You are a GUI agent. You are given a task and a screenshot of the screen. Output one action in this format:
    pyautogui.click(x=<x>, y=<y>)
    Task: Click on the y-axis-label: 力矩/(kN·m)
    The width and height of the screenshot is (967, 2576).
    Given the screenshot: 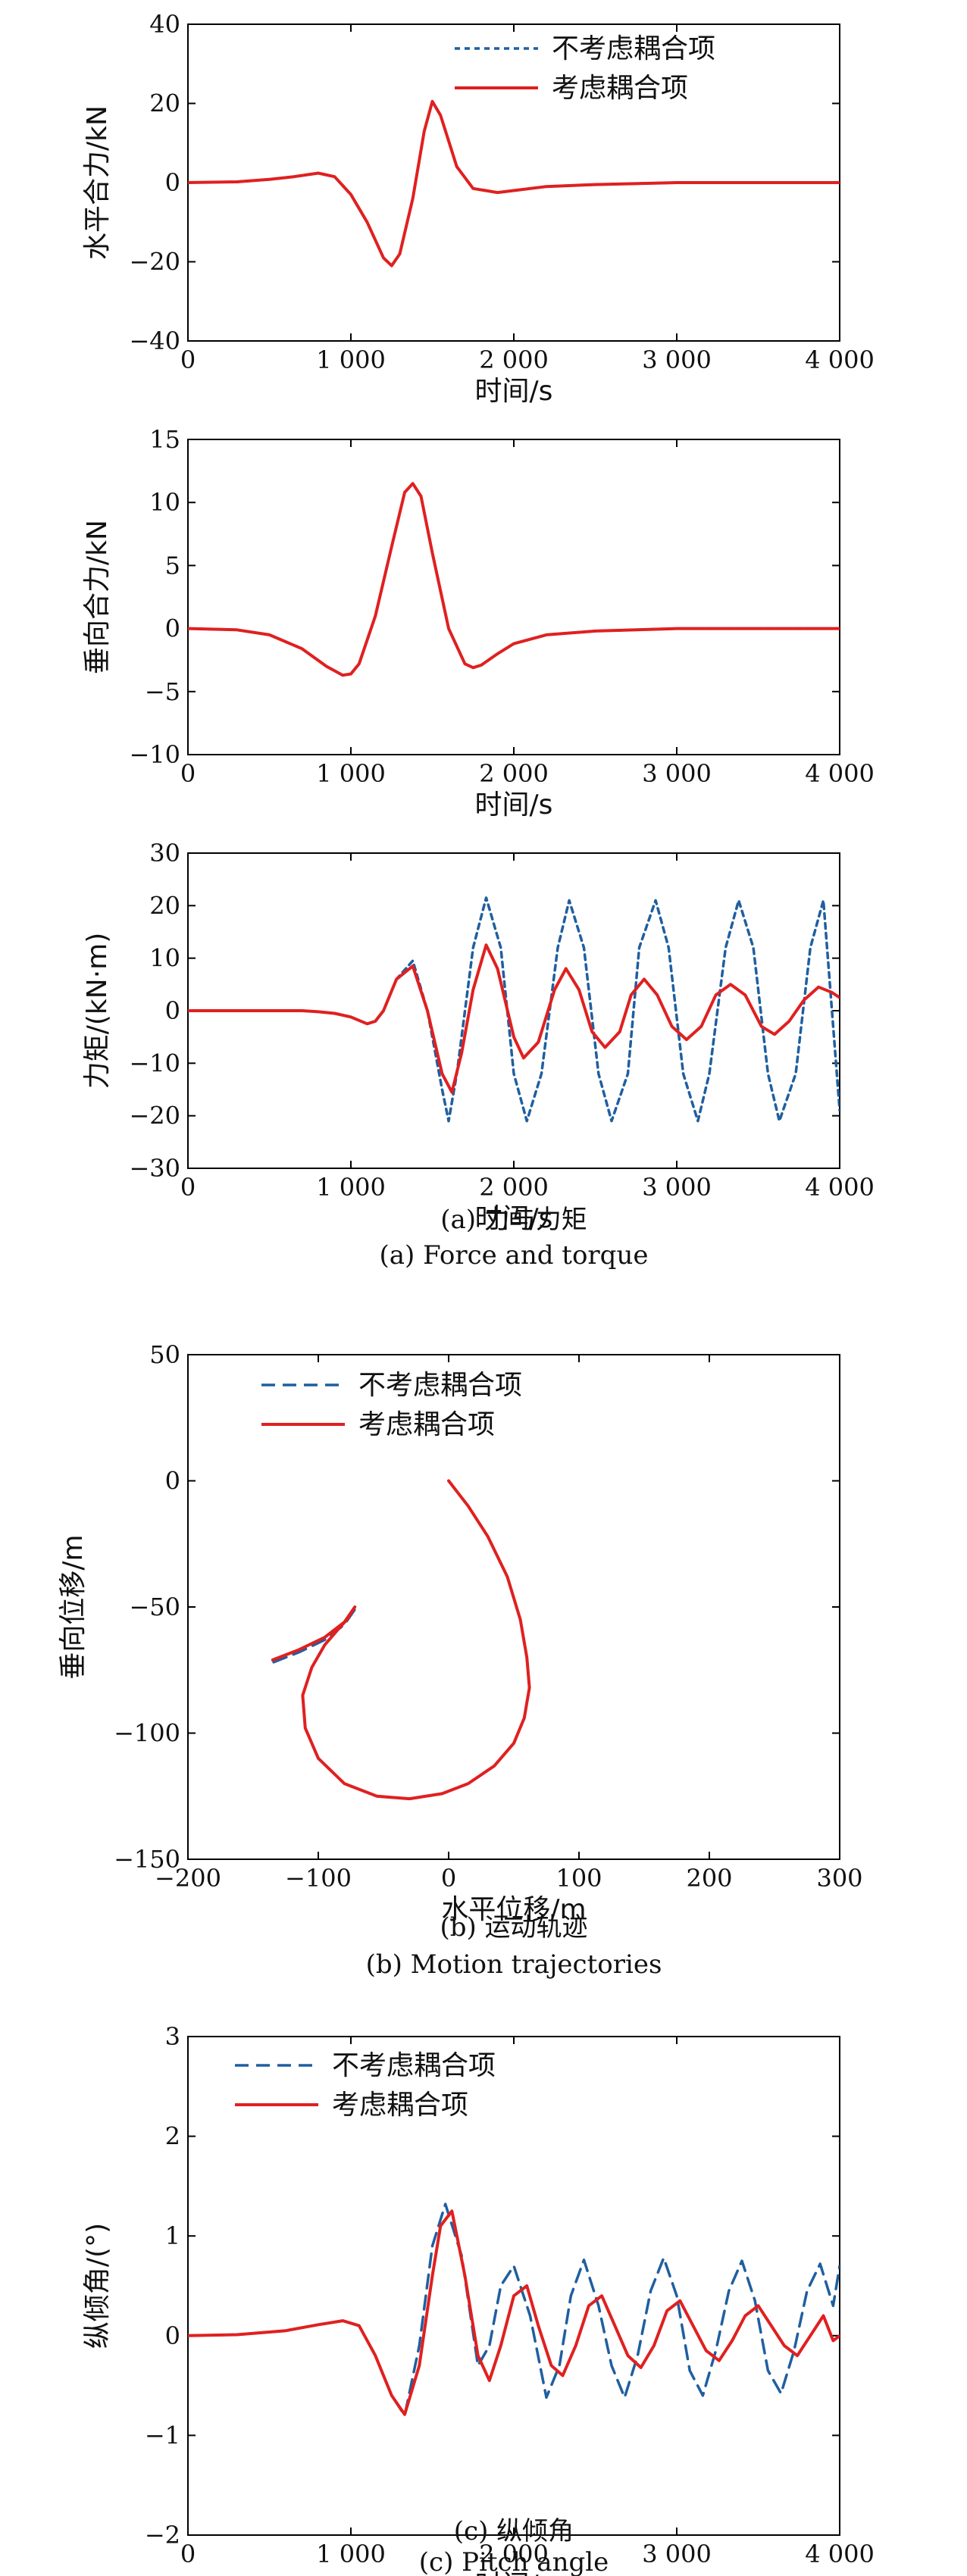 What is the action you would take?
    pyautogui.click(x=97, y=1011)
    